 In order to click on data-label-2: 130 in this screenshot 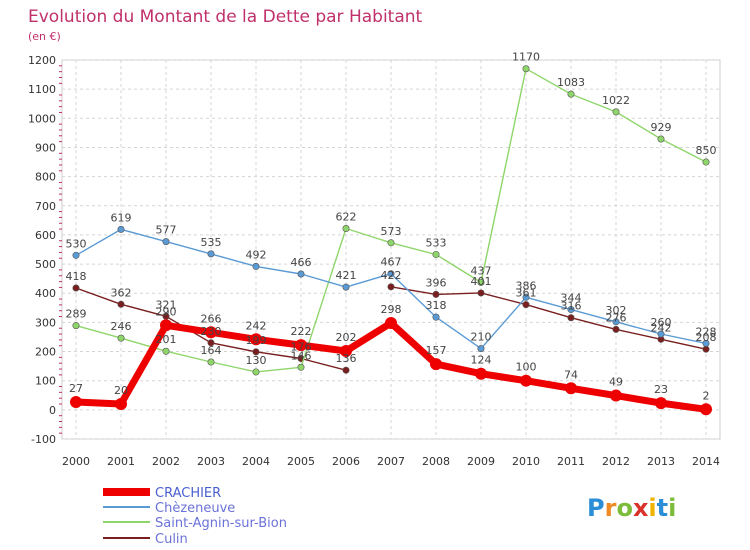, I will do `click(256, 360)`.